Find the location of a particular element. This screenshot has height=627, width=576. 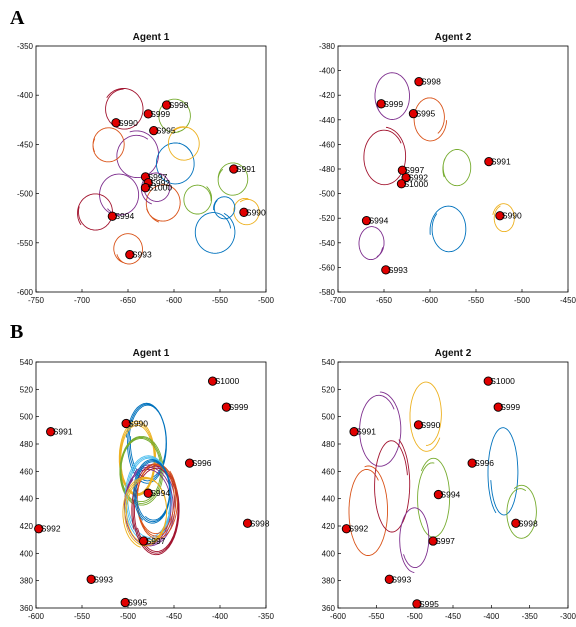

y-tick-label: -600 is located at coordinates (25, 292).